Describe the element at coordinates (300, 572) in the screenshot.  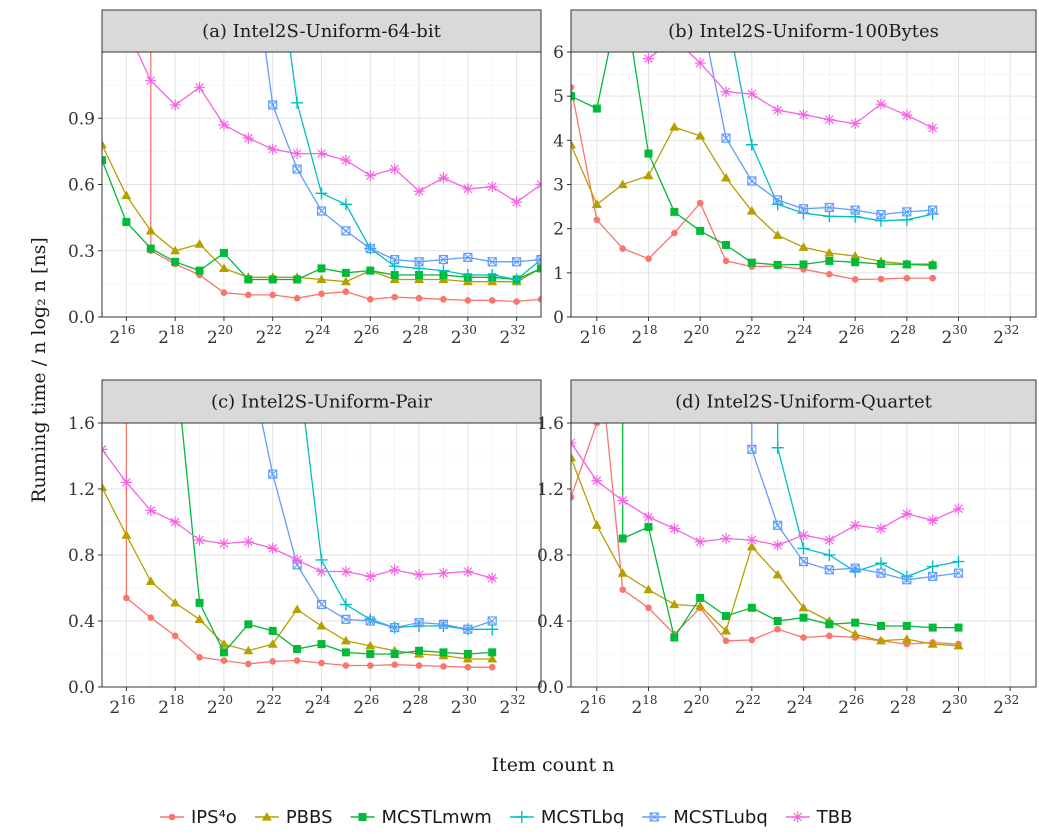
I see `series-PBBS` at that location.